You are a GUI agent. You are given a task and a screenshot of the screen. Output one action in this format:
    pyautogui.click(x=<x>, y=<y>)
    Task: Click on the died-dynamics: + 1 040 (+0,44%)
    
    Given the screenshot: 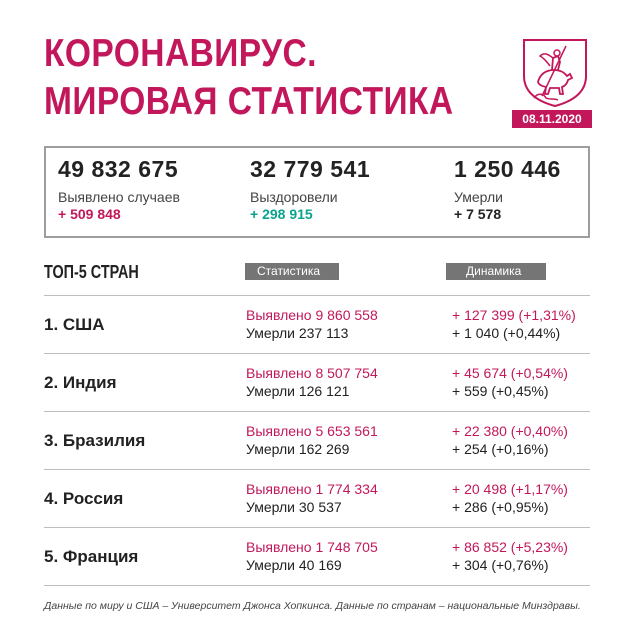 What is the action you would take?
    pyautogui.click(x=506, y=333)
    